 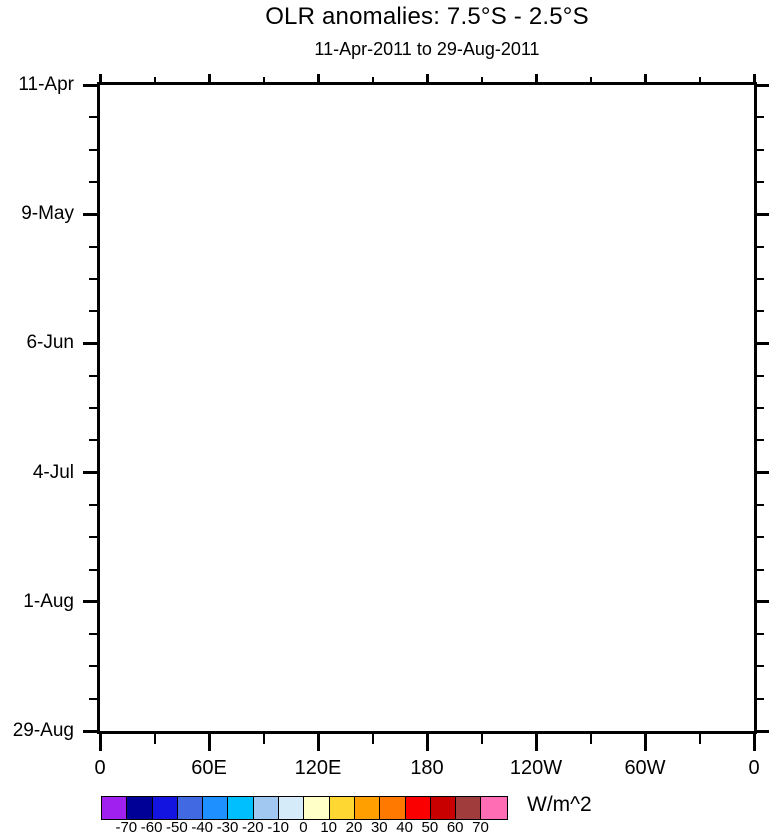 What do you see at coordinates (318, 768) in the screenshot?
I see `x-tick-label: 120E` at bounding box center [318, 768].